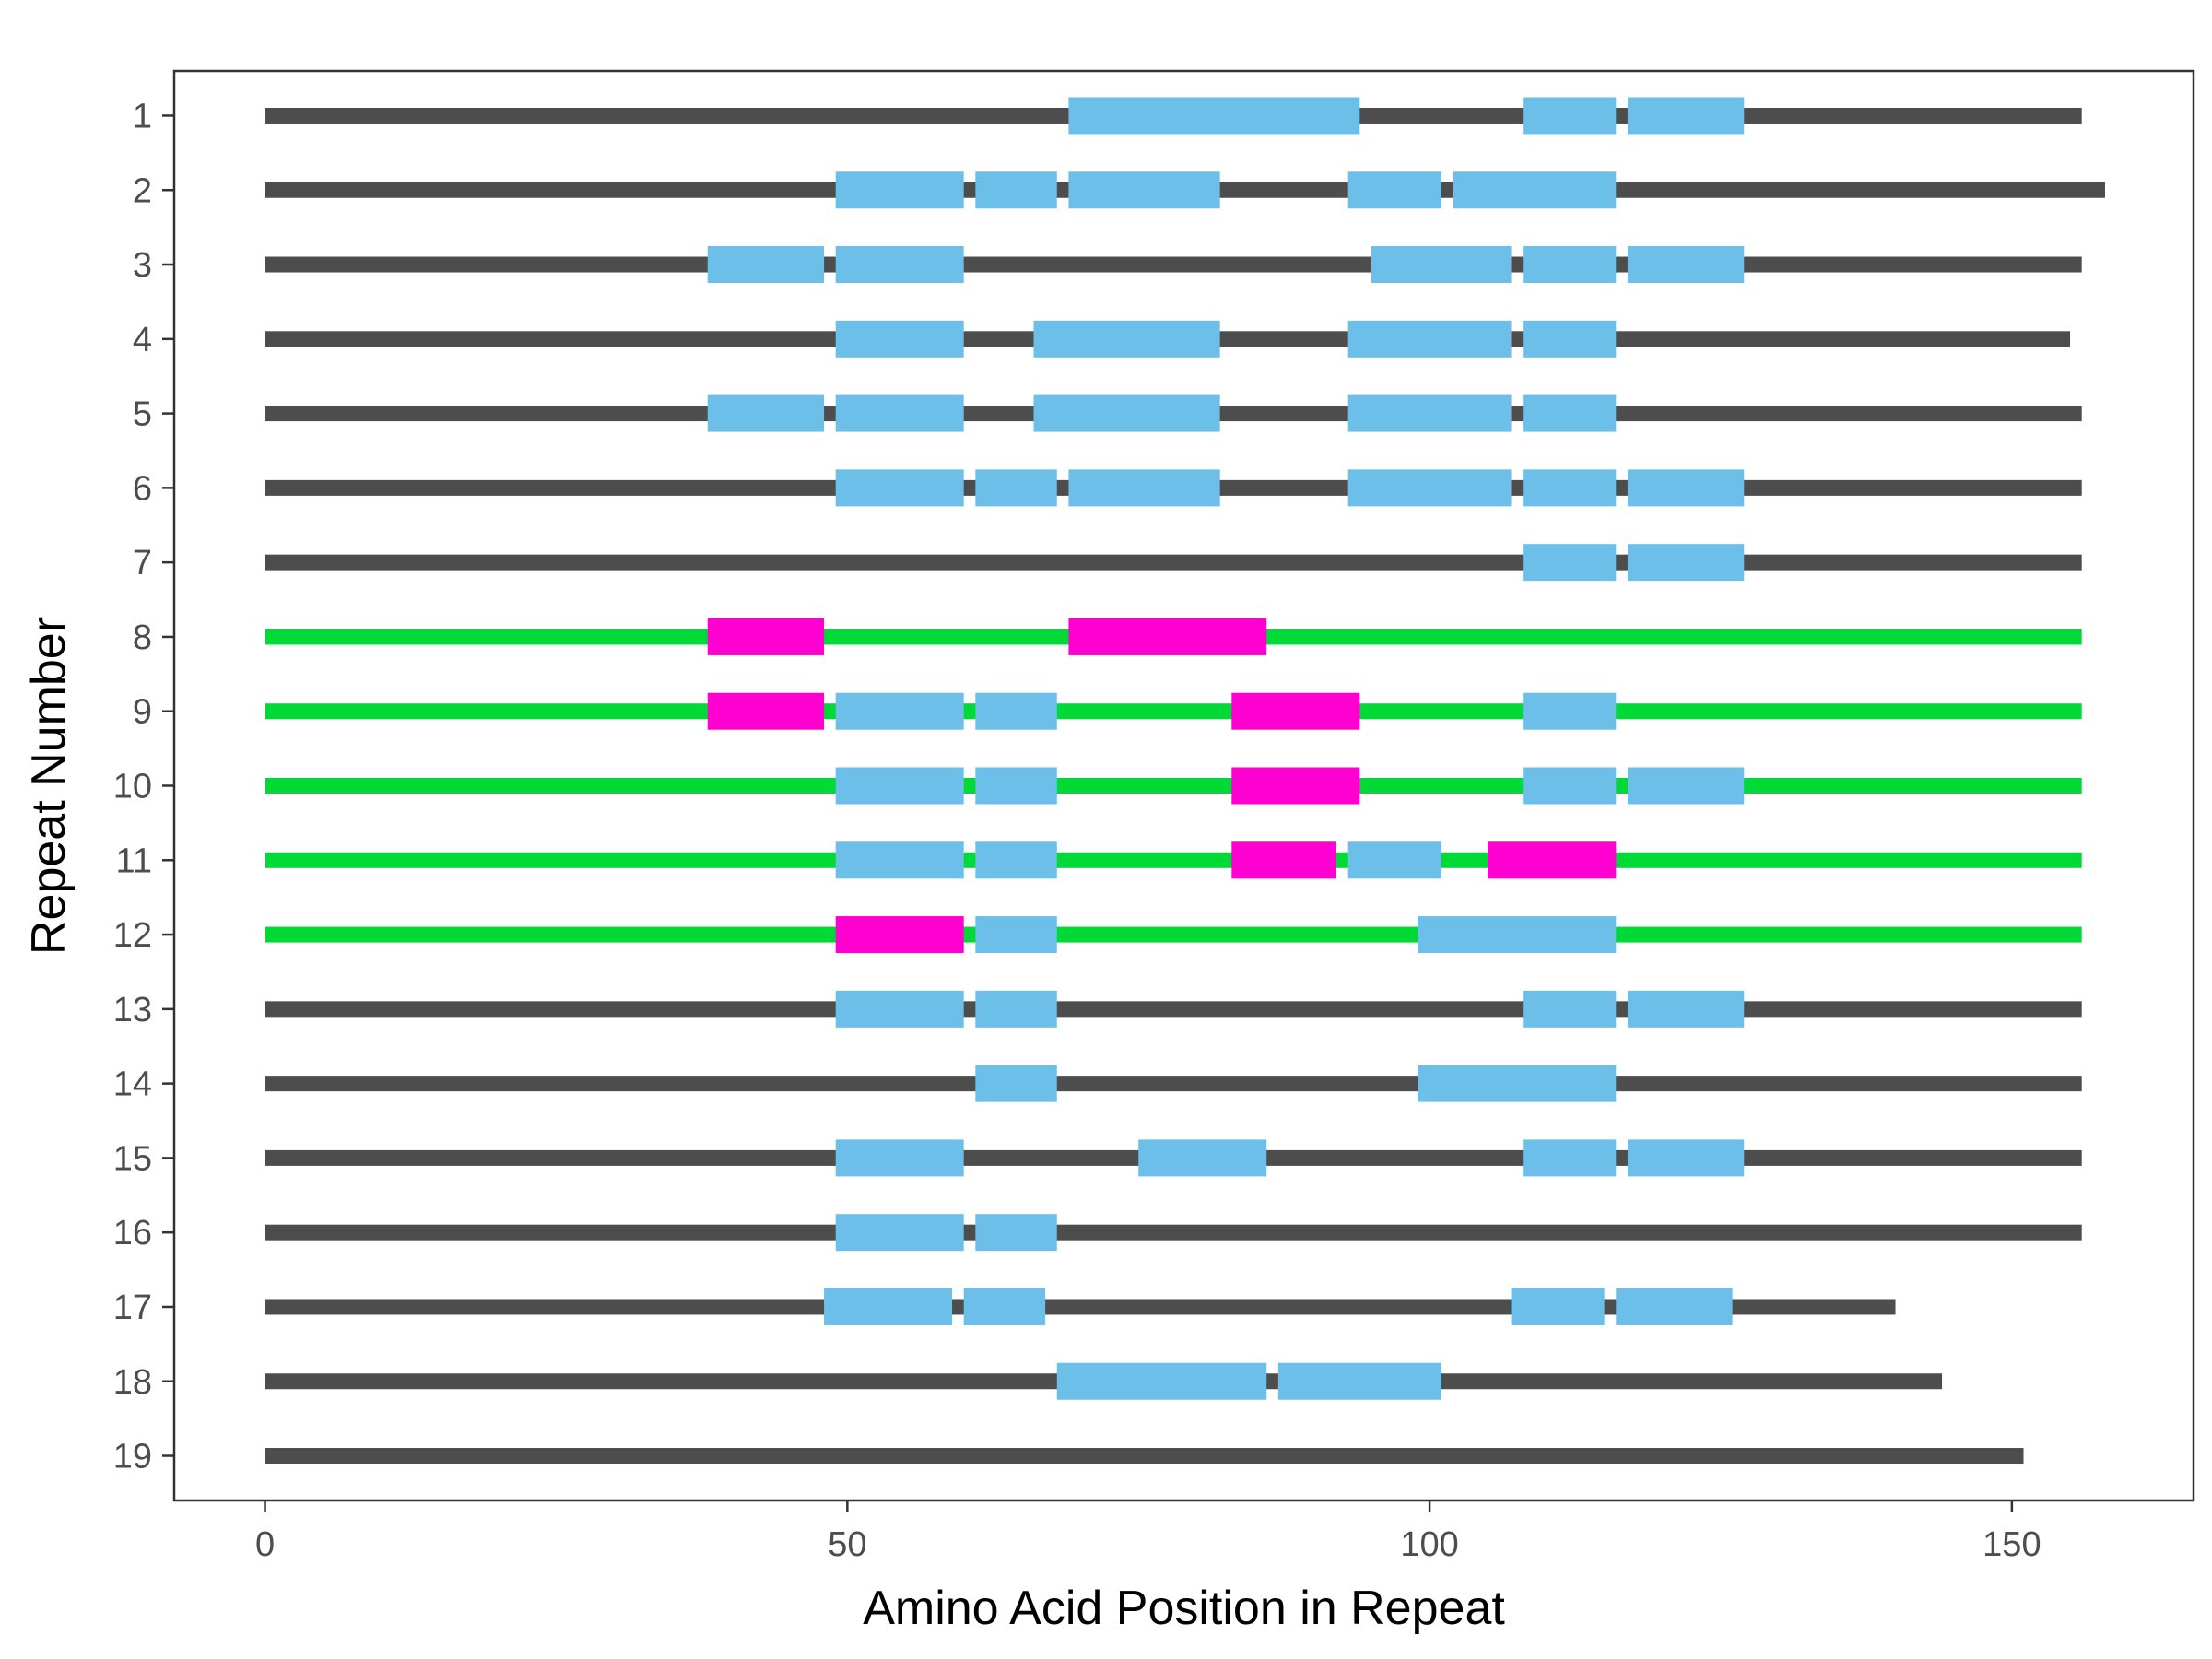  Describe the element at coordinates (132, 1010) in the screenshot. I see `y-tick-label: 13` at that location.